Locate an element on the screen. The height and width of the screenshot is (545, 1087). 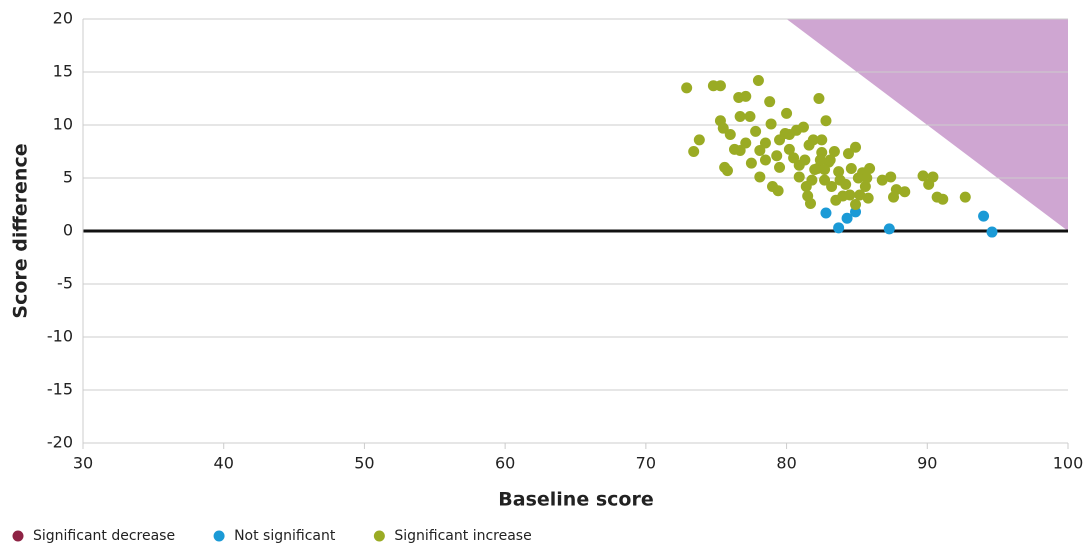
y-tick-label: -10 is located at coordinates (60, 336).